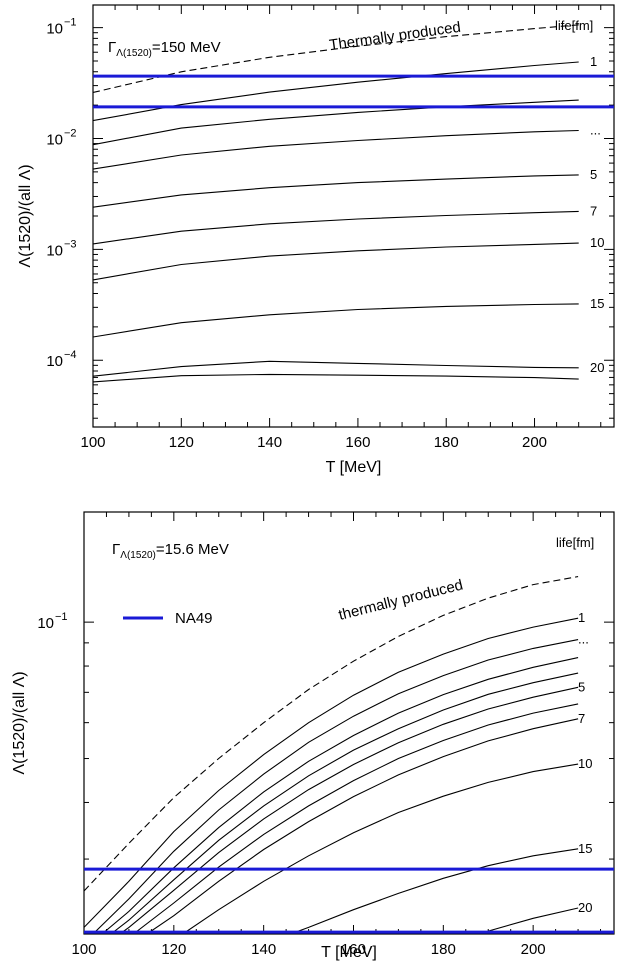  Describe the element at coordinates (70, 134) in the screenshot. I see `y-tick-label-exponent: −2` at that location.